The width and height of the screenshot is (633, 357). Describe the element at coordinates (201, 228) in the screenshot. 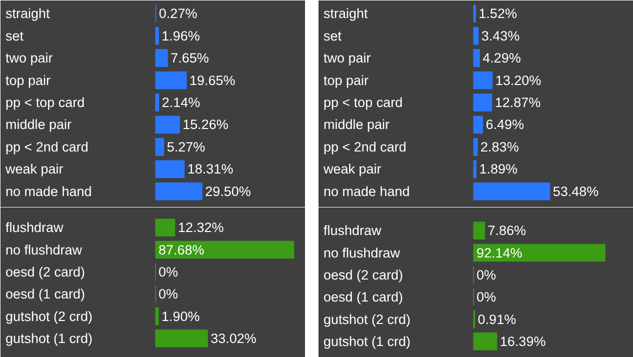

I see `data-label: 12.32%` at that location.